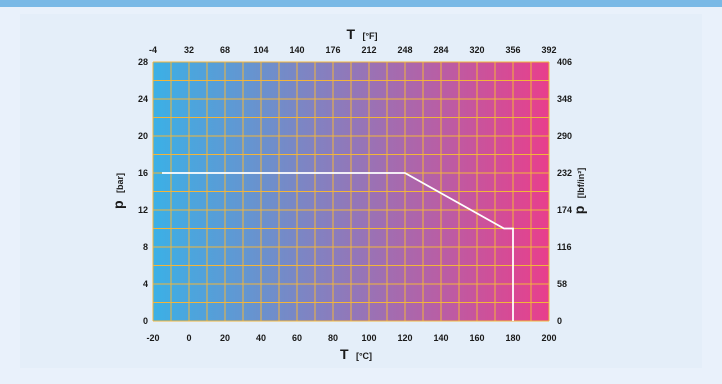  I want to click on y-tick-label-right: 290, so click(564, 136).